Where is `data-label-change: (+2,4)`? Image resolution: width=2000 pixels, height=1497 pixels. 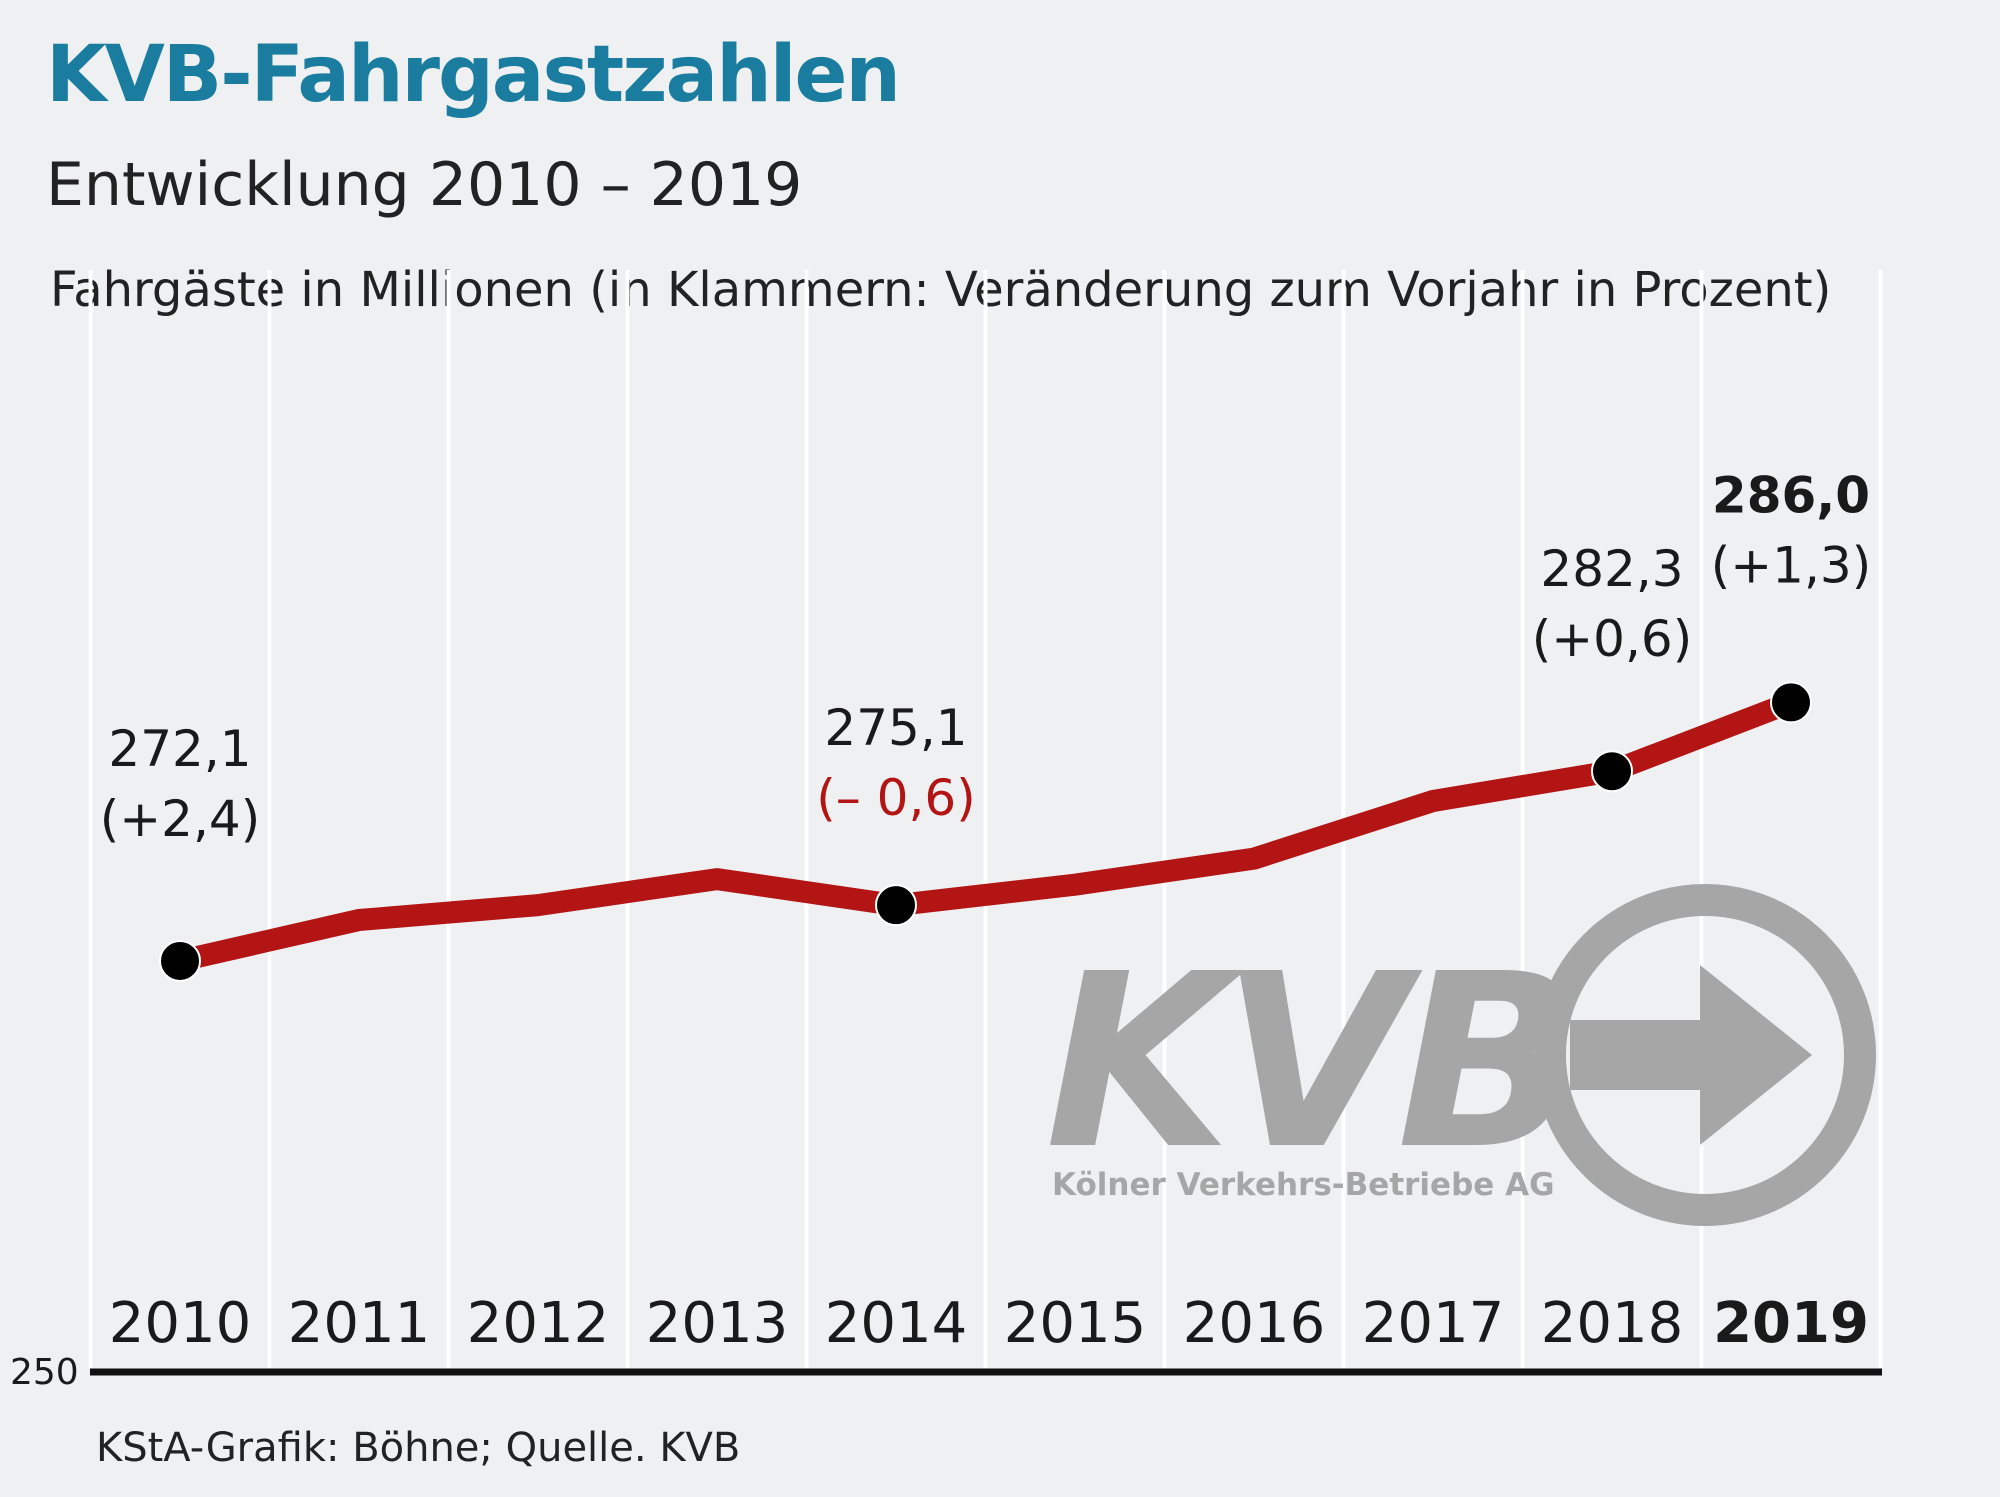
data-label-change: (+2,4) is located at coordinates (180, 819).